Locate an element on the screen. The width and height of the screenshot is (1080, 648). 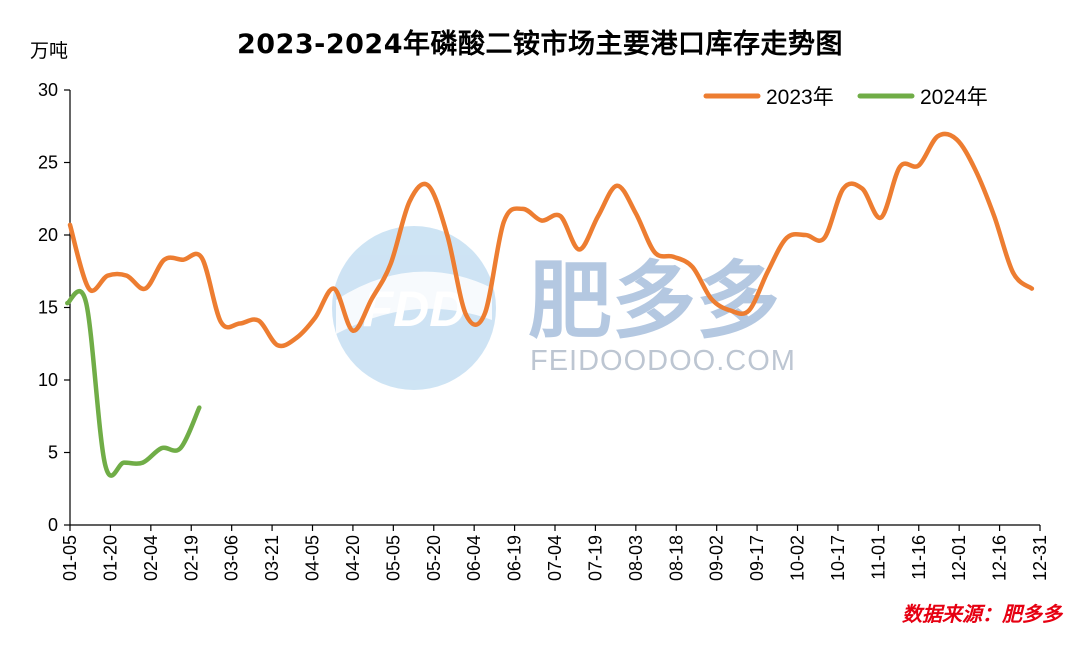
x-tick-label: 03-21 is located at coordinates (272, 558).